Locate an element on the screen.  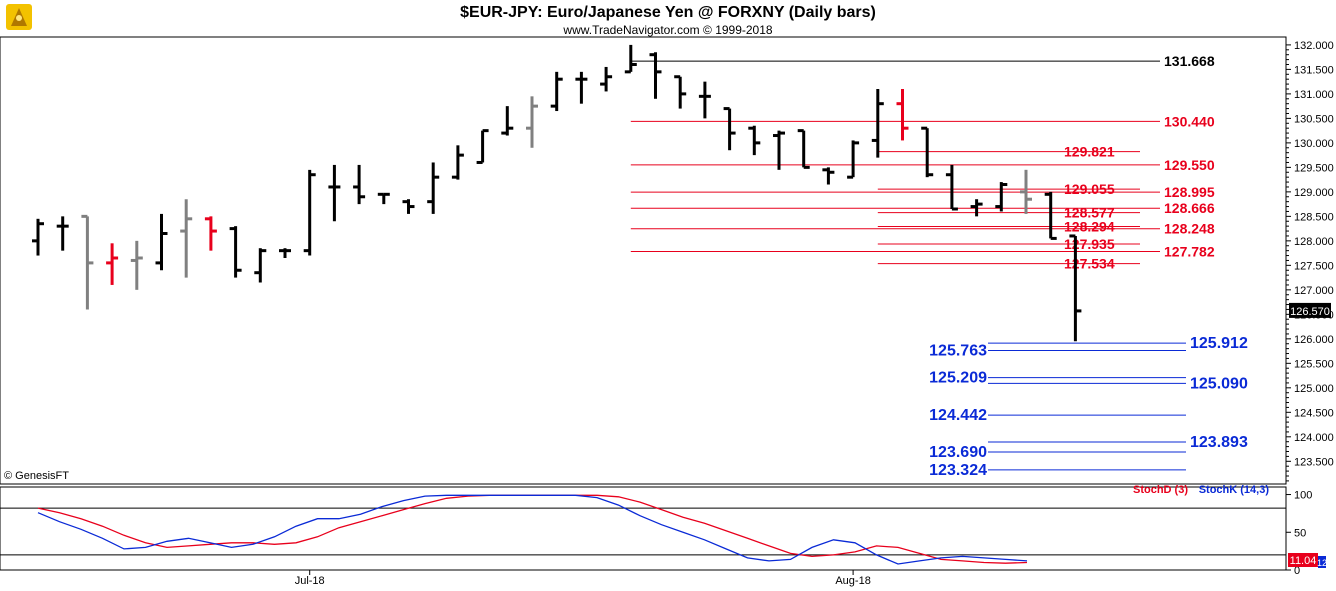
level-label: 129.821 is located at coordinates (1089, 152).